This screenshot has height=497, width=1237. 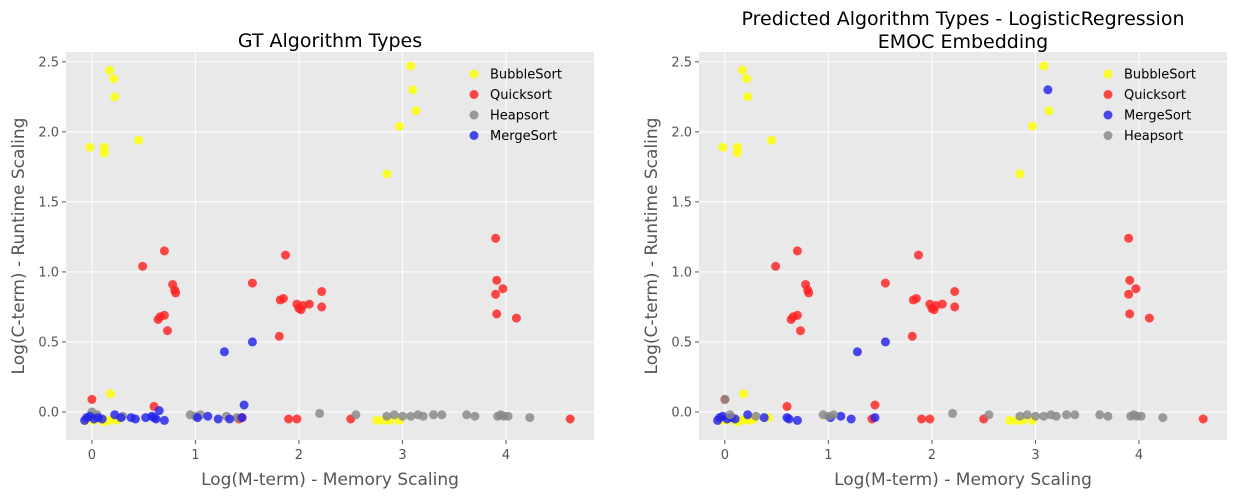 What do you see at coordinates (515, 106) in the screenshot?
I see `chart1-legend: BubbleSort Quicksort Heapsort MergeSort` at bounding box center [515, 106].